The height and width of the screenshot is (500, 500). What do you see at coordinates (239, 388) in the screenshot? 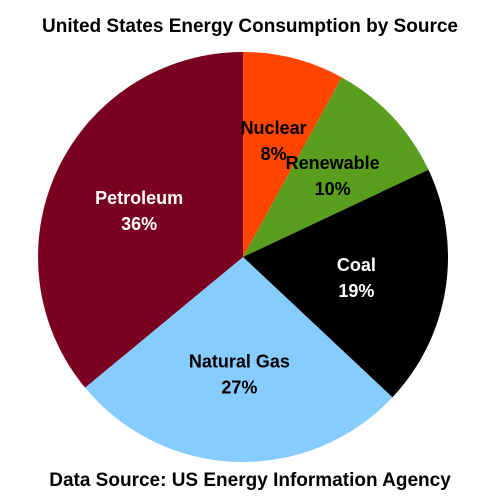
I see `slice-value-natural-gas: 27%` at bounding box center [239, 388].